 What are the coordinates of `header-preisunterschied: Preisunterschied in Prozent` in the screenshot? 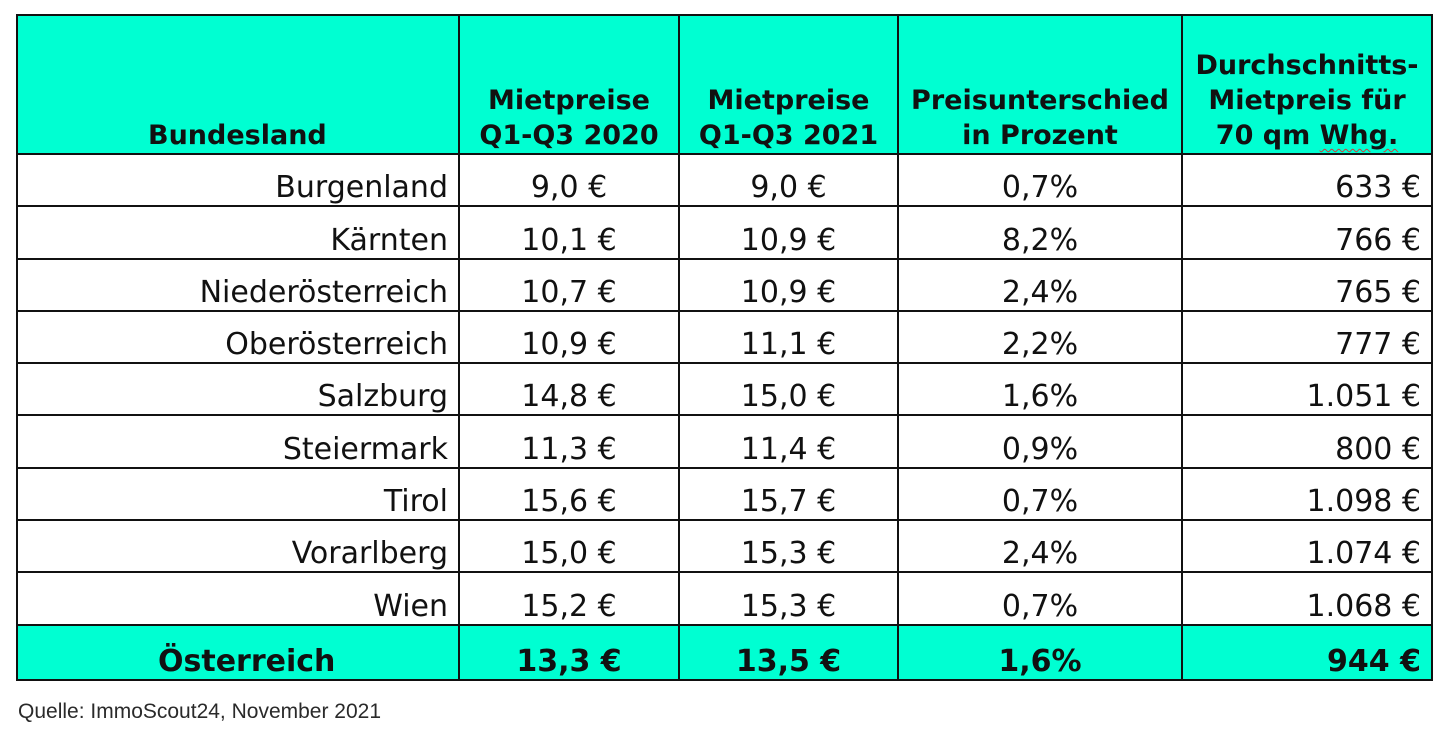 It's located at (1040, 84).